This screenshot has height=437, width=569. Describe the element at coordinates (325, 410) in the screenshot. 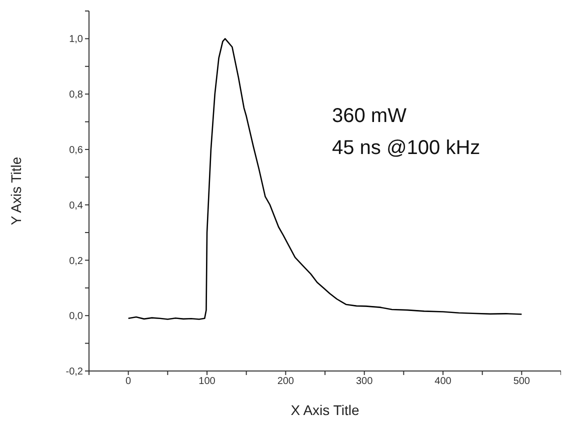

I see `x-axis-title: X Axis Title` at that location.